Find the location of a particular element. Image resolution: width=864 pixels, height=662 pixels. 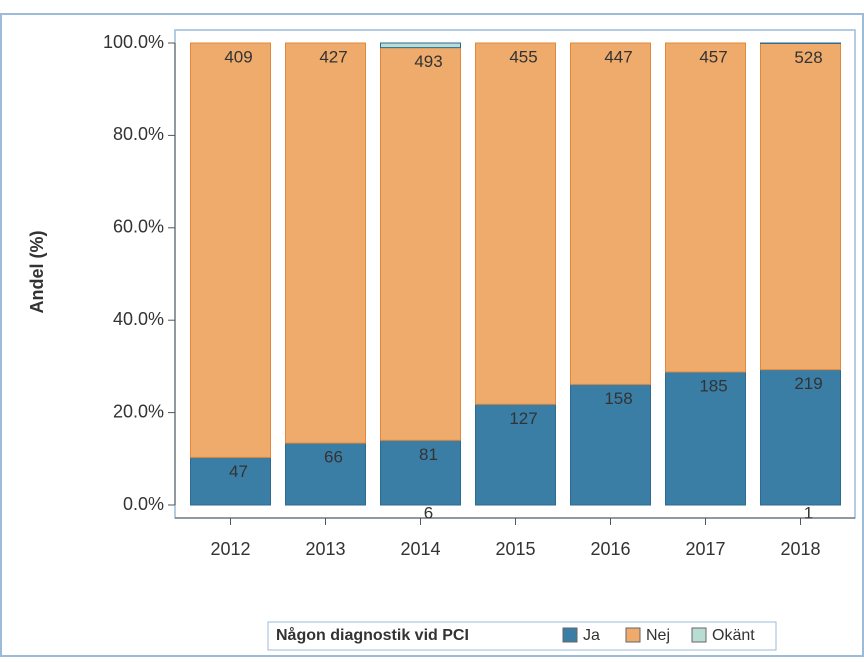

count-label: 409 is located at coordinates (238, 56).